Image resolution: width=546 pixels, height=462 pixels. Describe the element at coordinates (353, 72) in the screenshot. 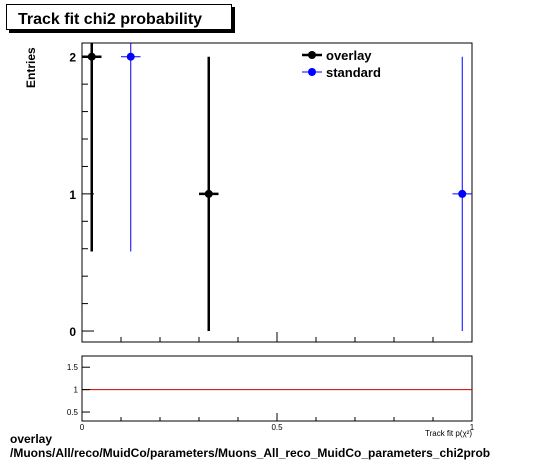

I see `legend-label: standard` at that location.